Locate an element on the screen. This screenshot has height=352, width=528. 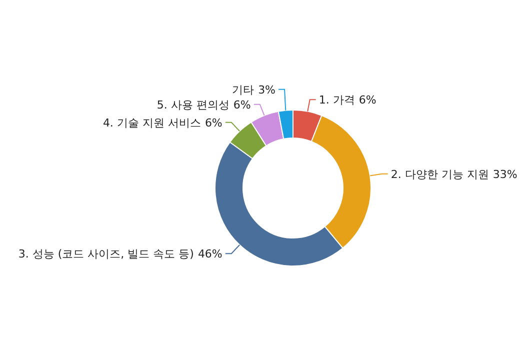
category-label: 3. 성능 (코드 사이즈, 빌드 속도 등) is located at coordinates (106, 254).